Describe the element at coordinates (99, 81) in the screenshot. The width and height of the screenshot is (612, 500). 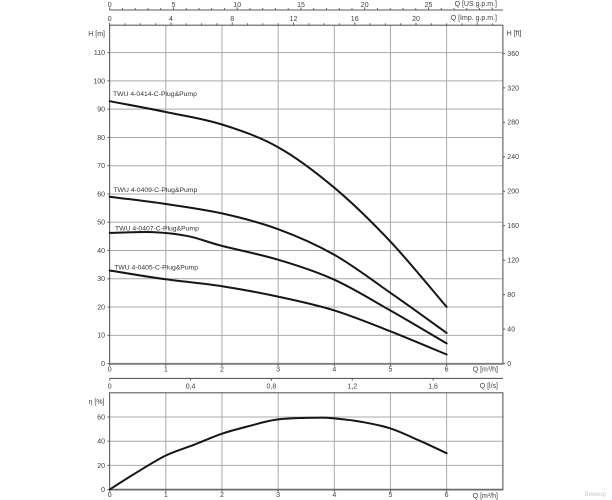
I see `svg-text: 100` at that location.